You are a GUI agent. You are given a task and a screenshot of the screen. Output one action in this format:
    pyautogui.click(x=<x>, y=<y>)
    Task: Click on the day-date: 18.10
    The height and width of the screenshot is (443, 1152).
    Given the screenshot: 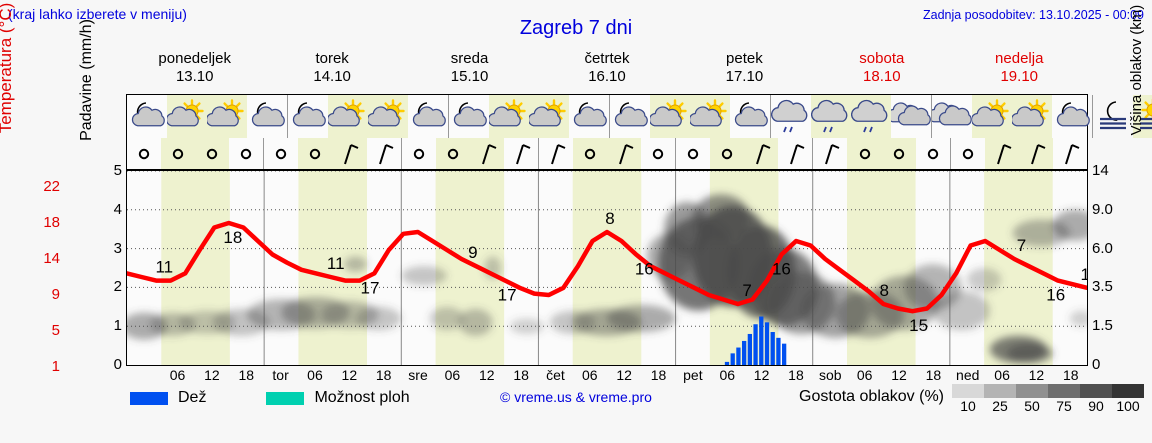 What is the action you would take?
    pyautogui.click(x=882, y=76)
    